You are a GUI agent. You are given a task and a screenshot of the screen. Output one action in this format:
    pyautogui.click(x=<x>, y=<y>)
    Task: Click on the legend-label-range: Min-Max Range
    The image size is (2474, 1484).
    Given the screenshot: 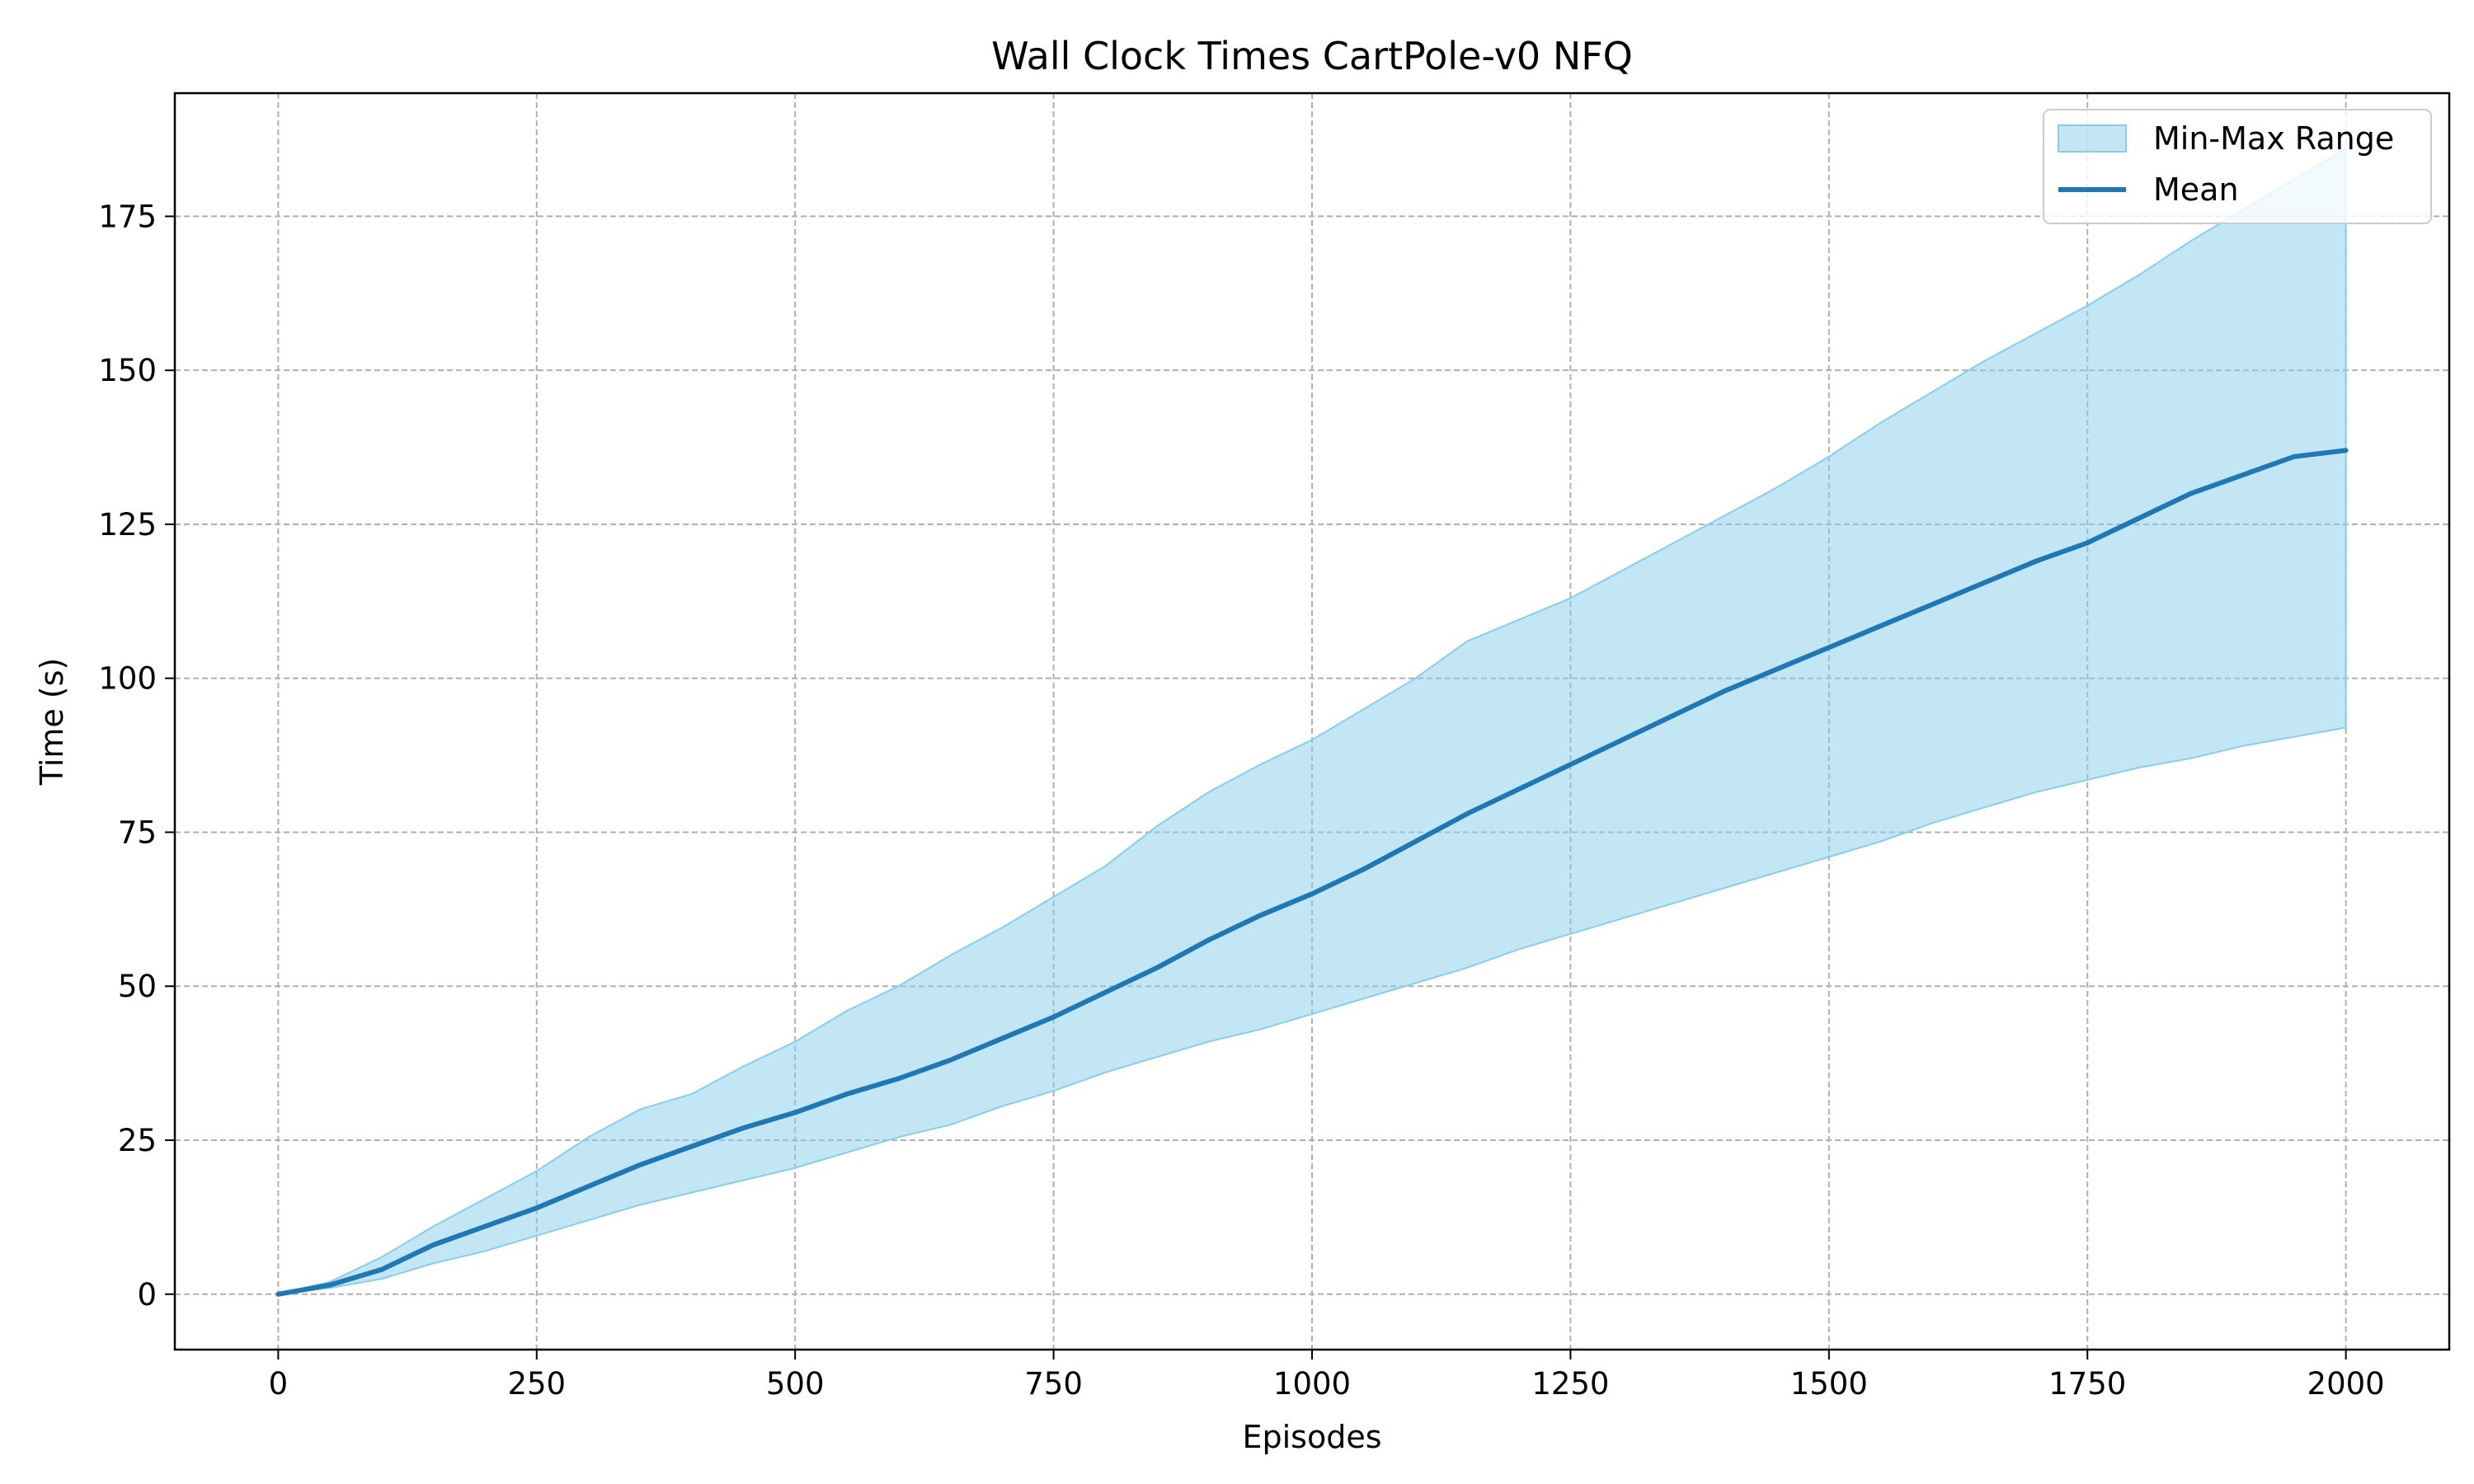 What is the action you would take?
    pyautogui.click(x=2273, y=138)
    